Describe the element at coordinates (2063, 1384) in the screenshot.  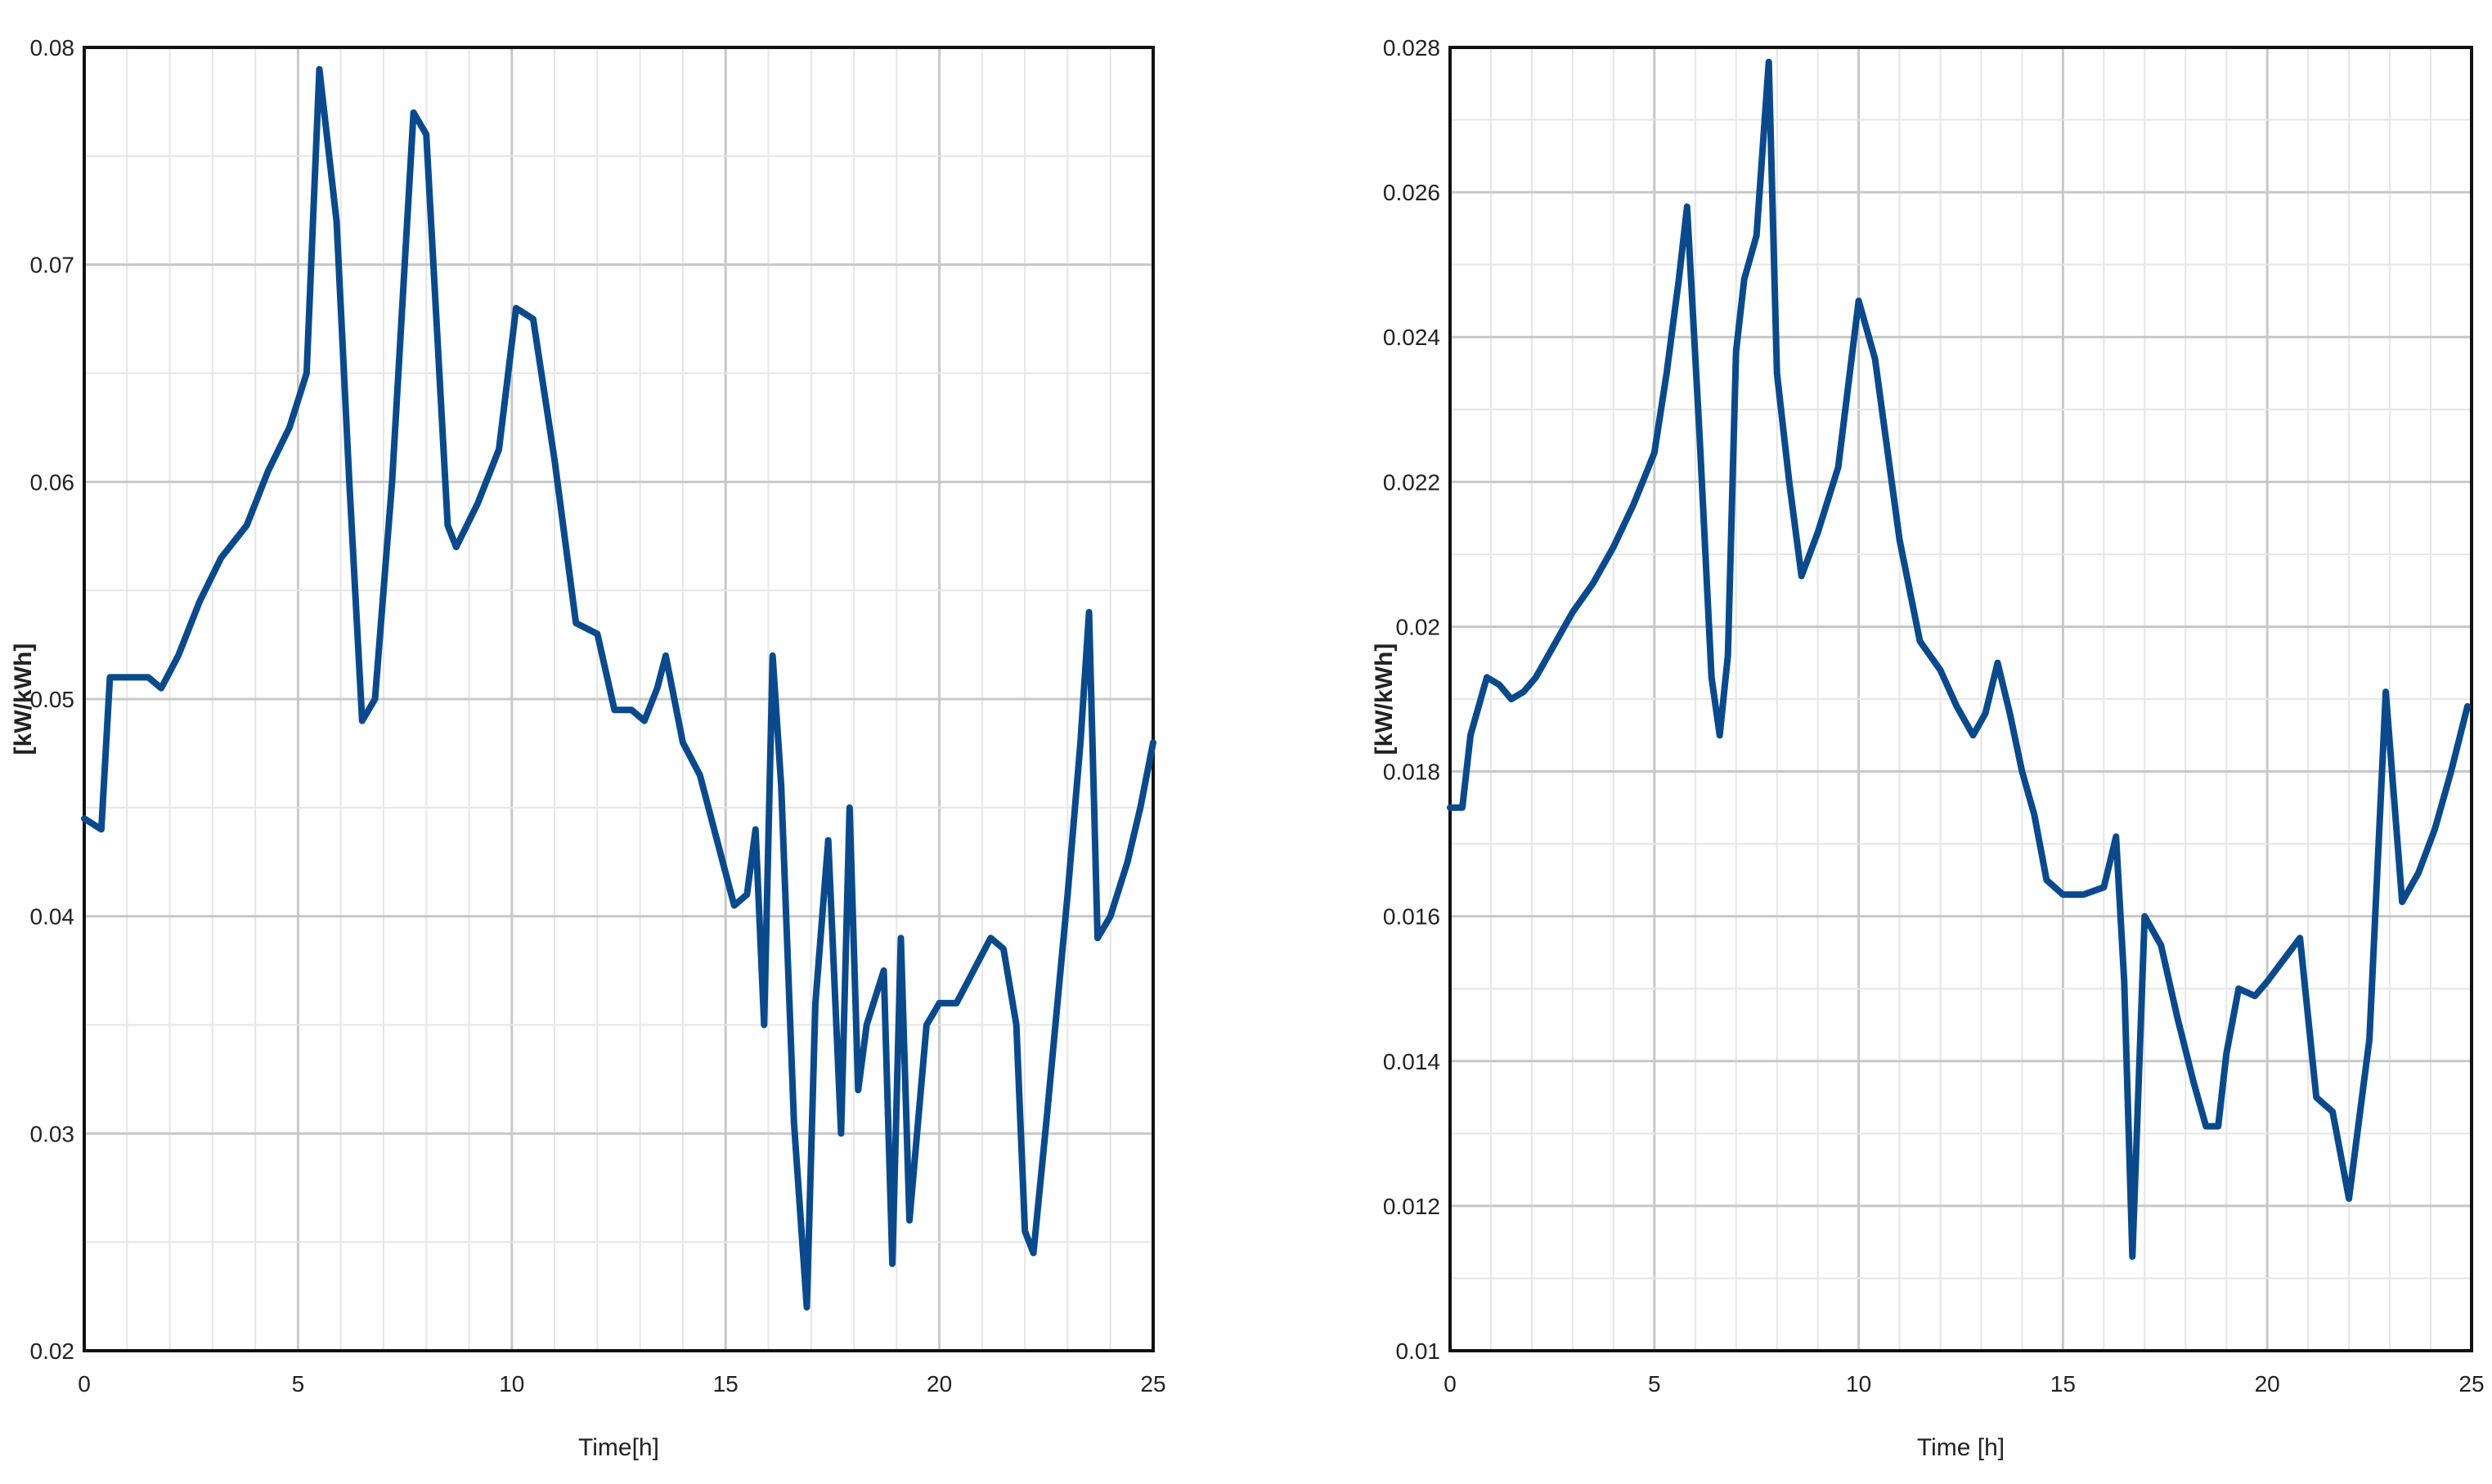
I see `chart-right-x-tick-label: 15` at that location.